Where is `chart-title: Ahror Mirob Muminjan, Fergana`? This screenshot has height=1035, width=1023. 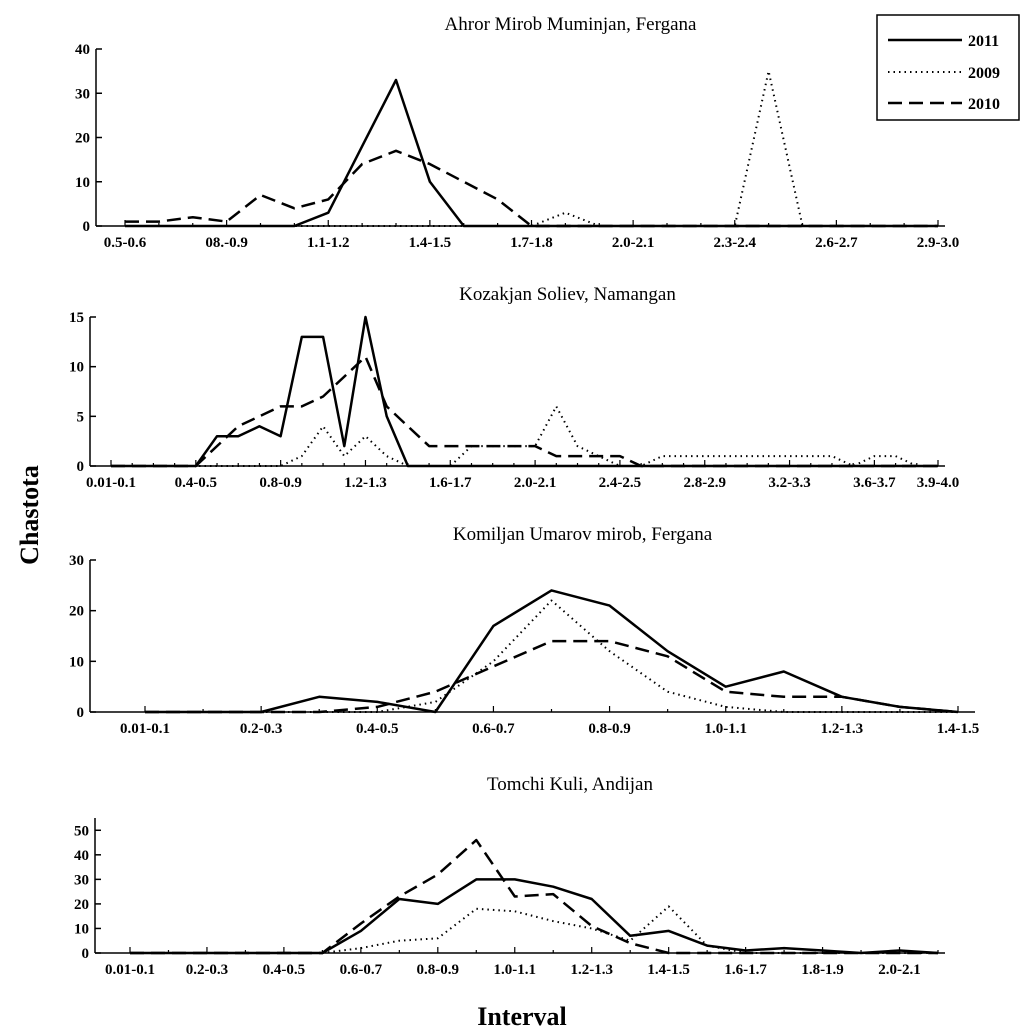
chart-title: Ahror Mirob Muminjan, Fergana is located at coordinates (571, 24).